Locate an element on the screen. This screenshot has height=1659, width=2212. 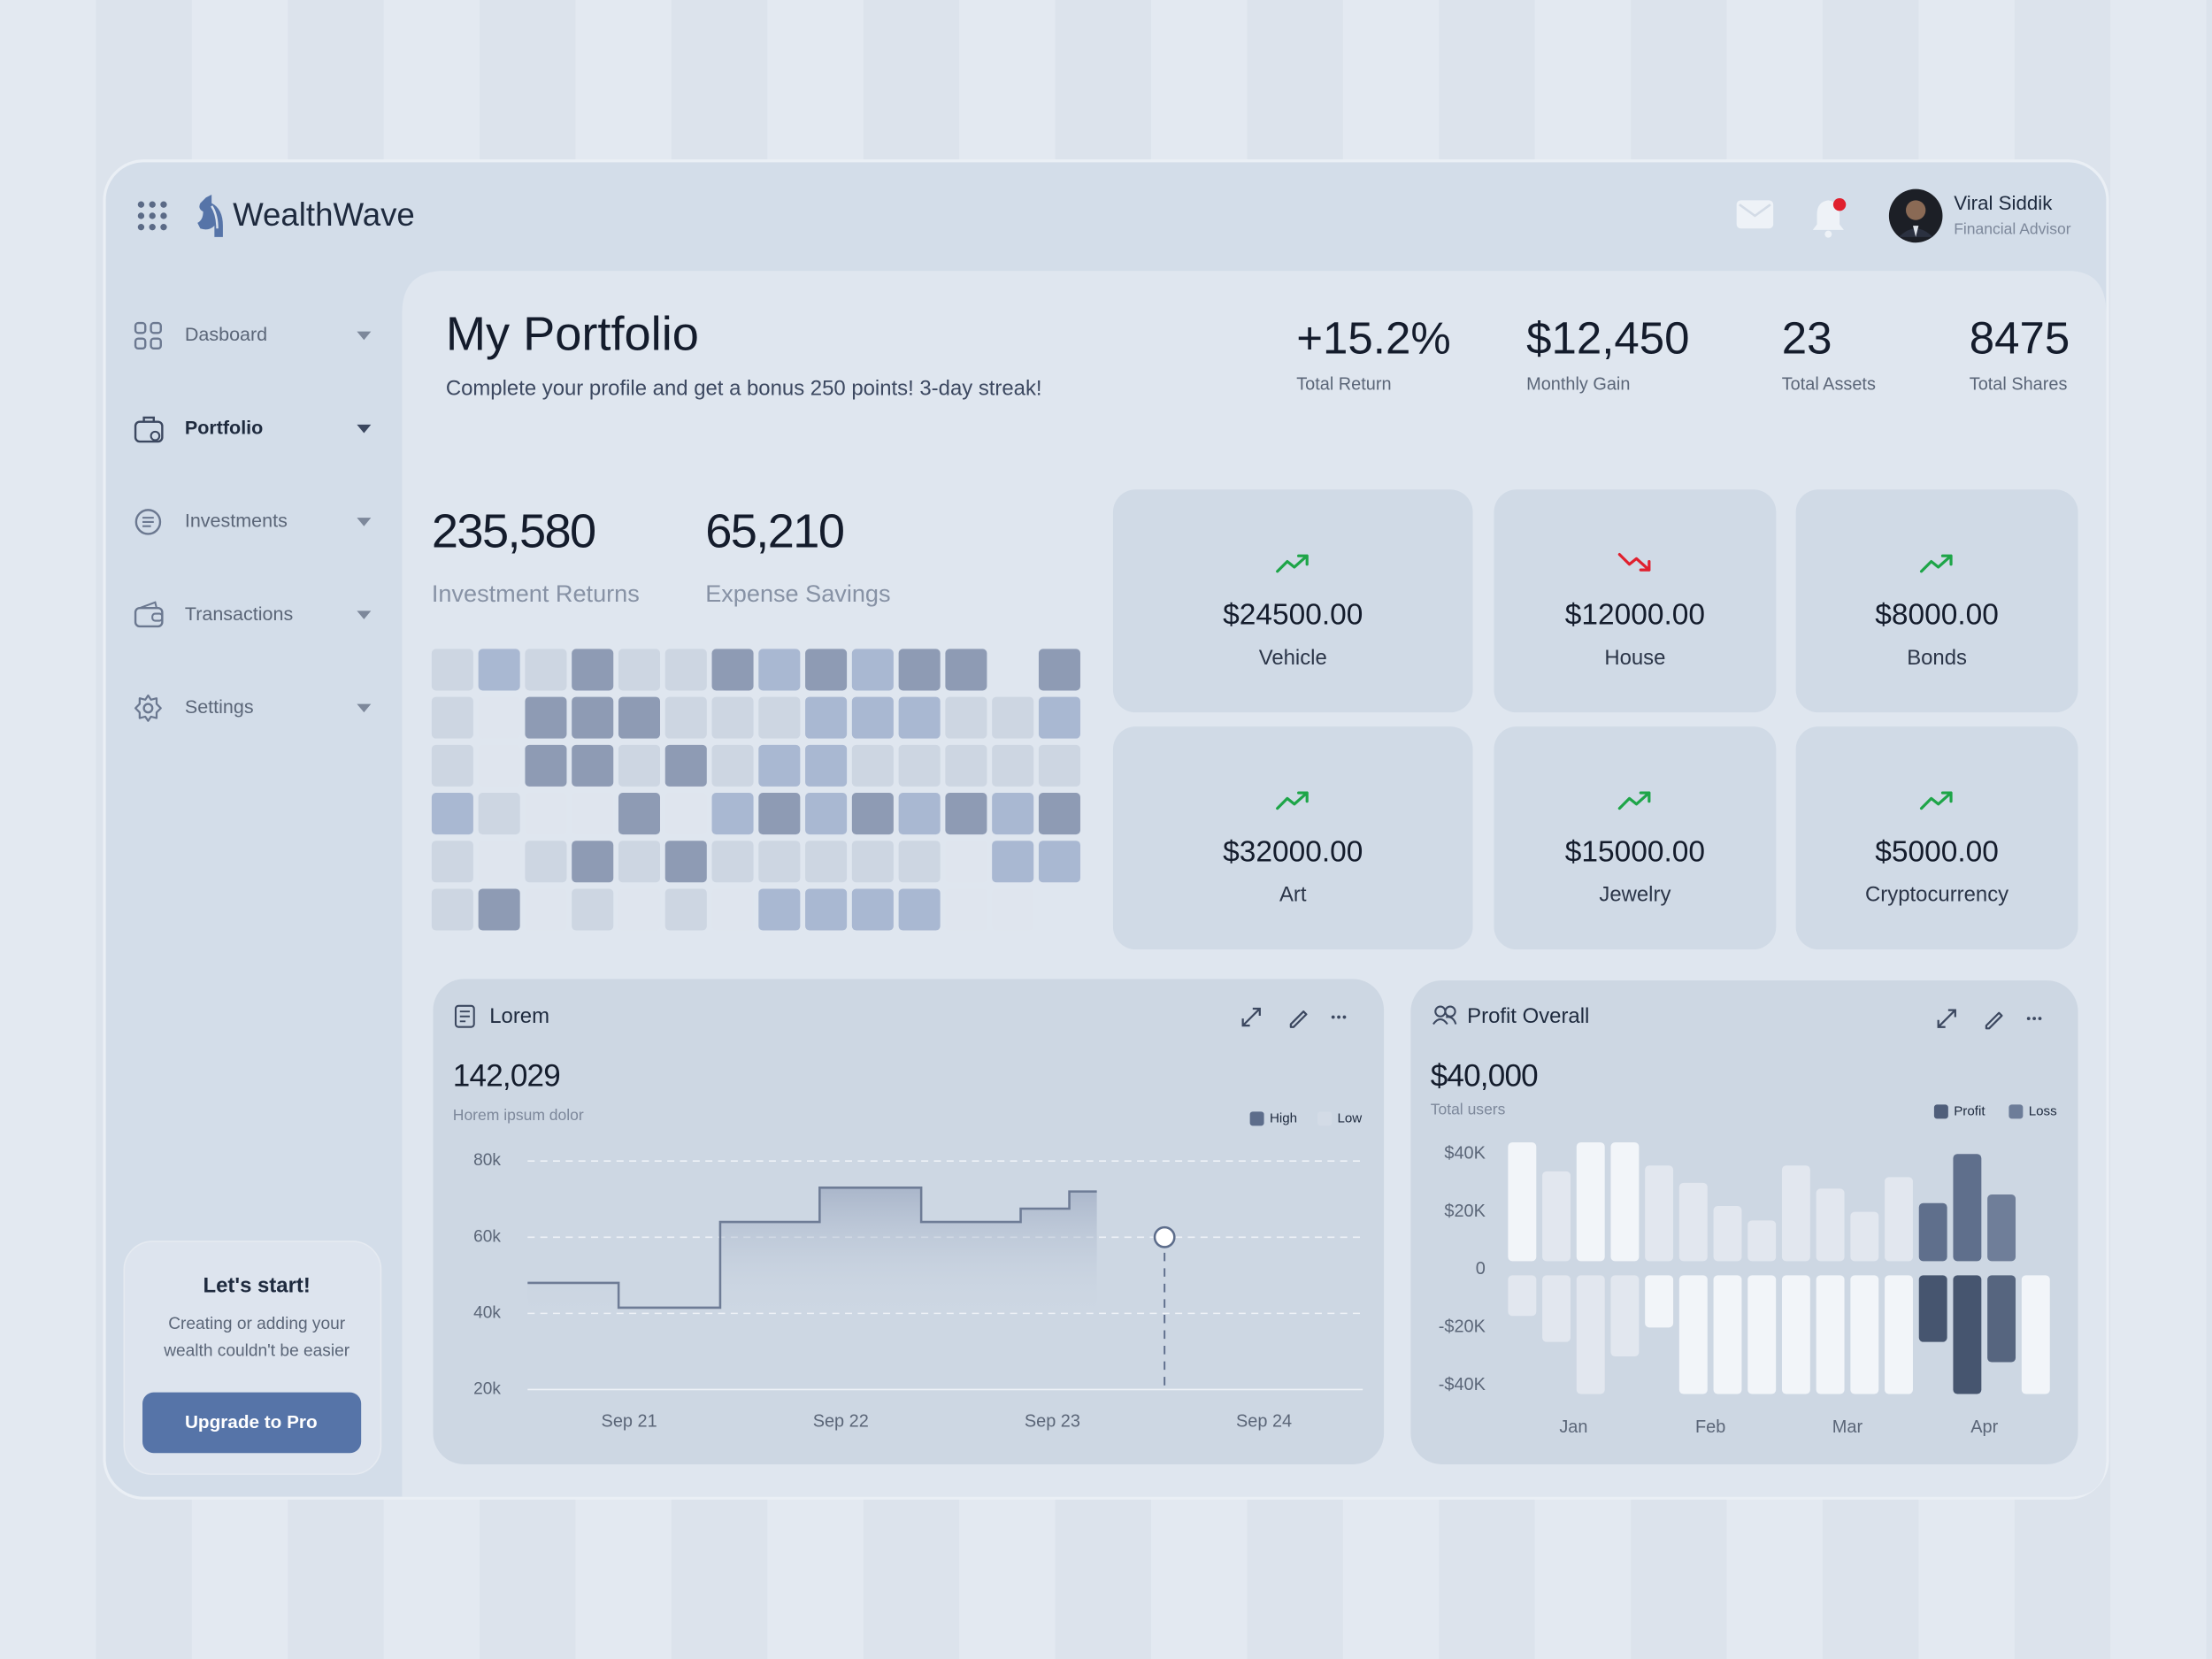
y-tick-label: 40k is located at coordinates (487, 1313).